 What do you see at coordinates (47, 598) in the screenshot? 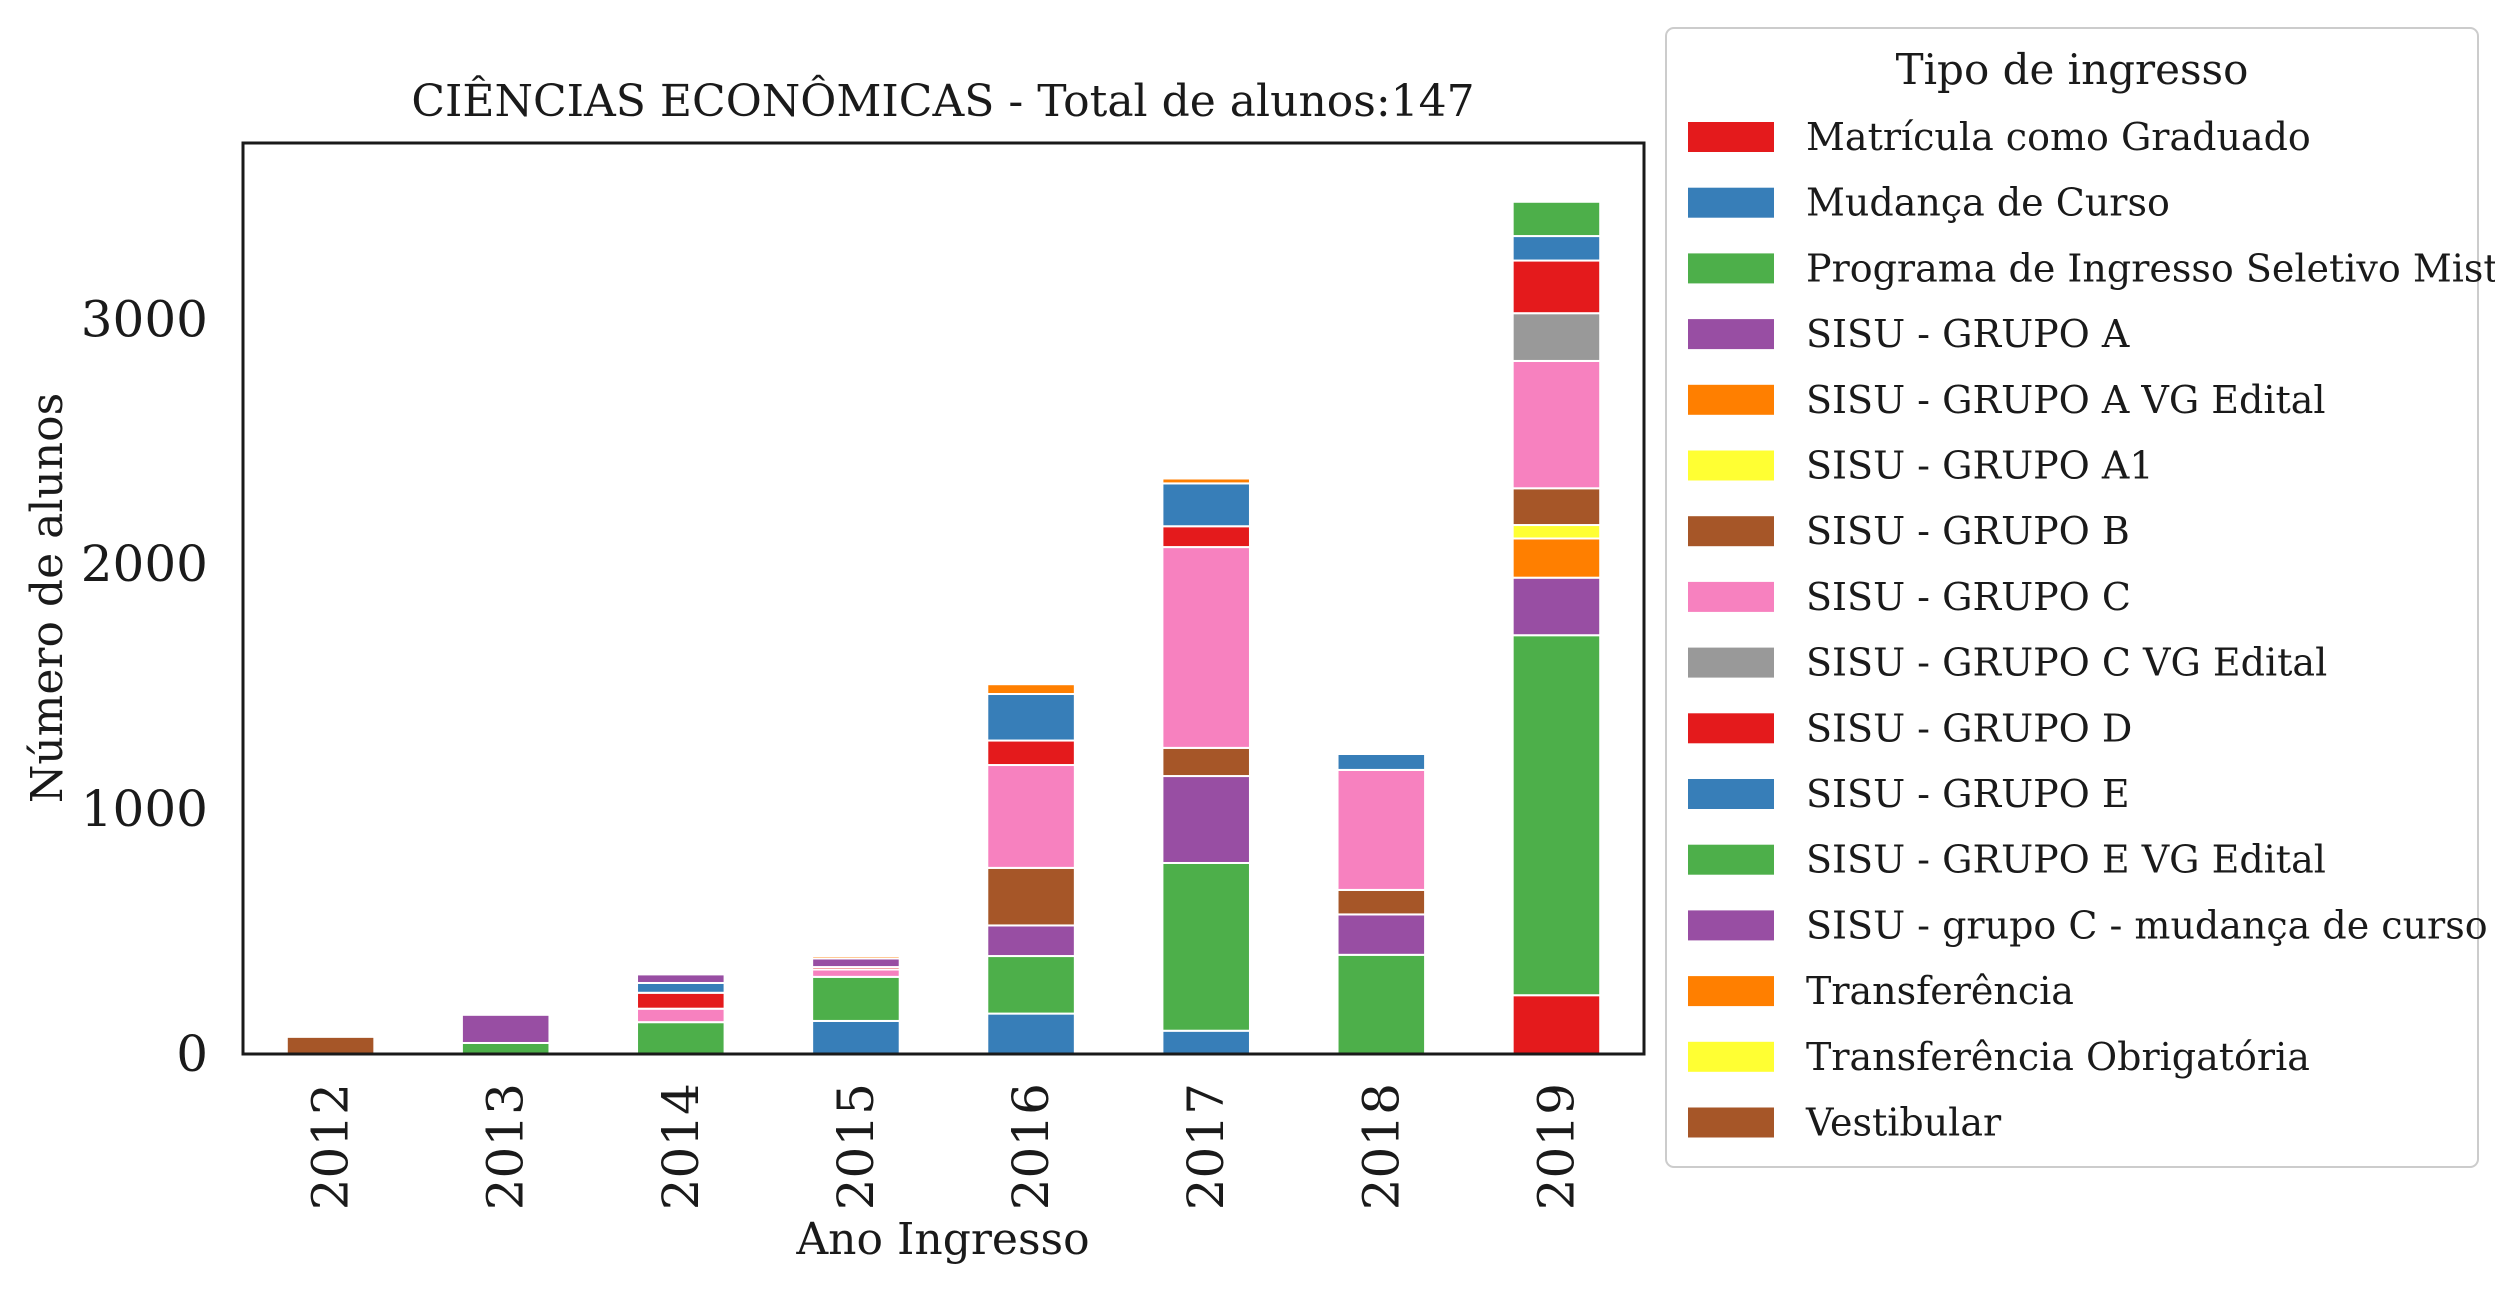
I see `y-axis-label: Número de alunos` at bounding box center [47, 598].